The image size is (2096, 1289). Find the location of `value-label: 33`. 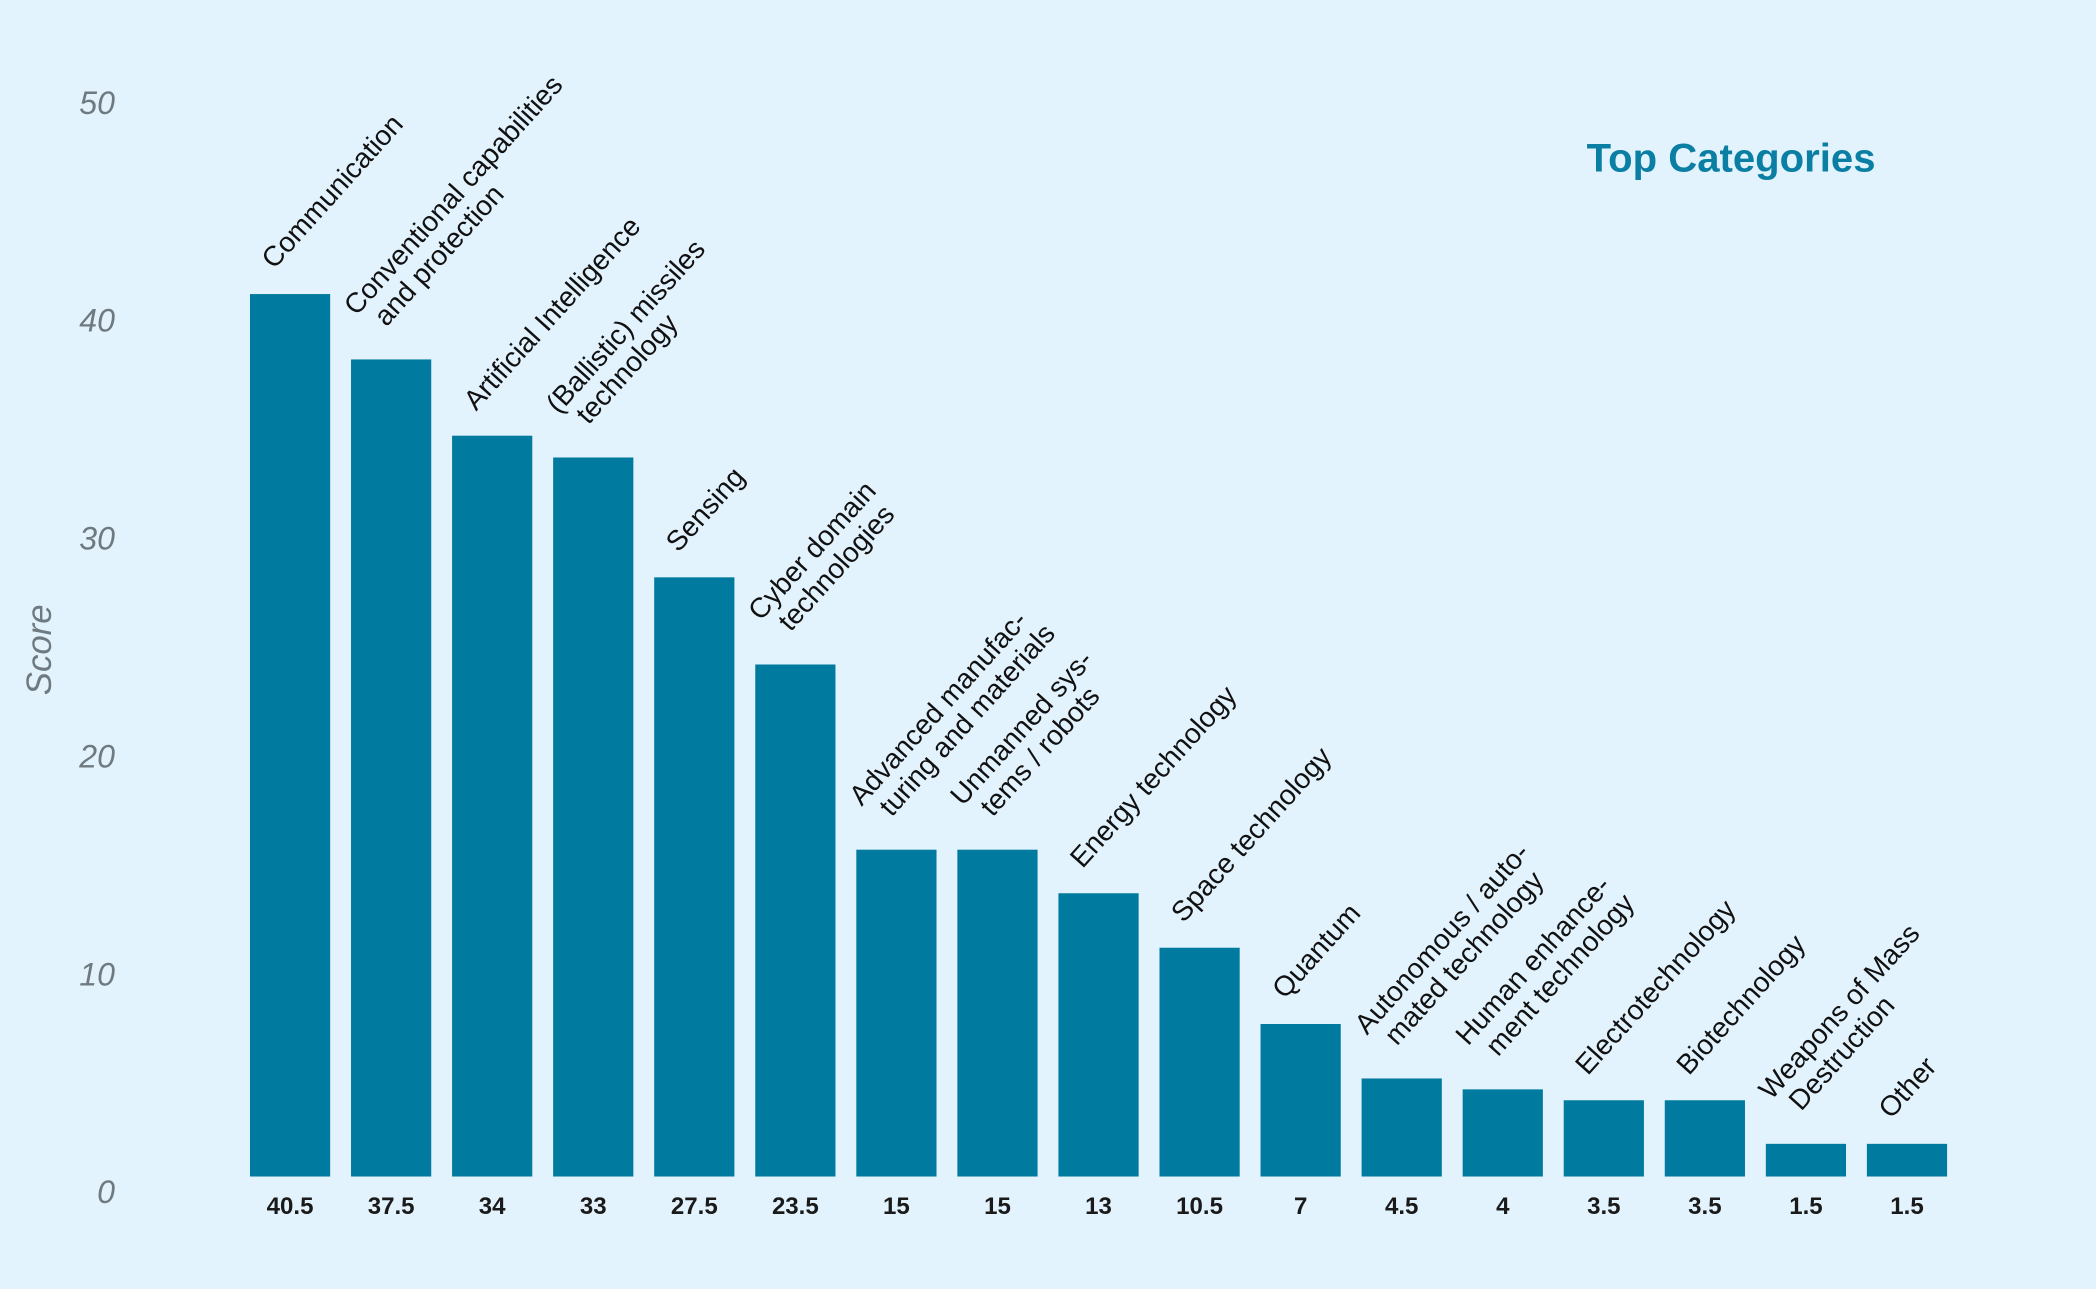

value-label: 33 is located at coordinates (593, 1206).